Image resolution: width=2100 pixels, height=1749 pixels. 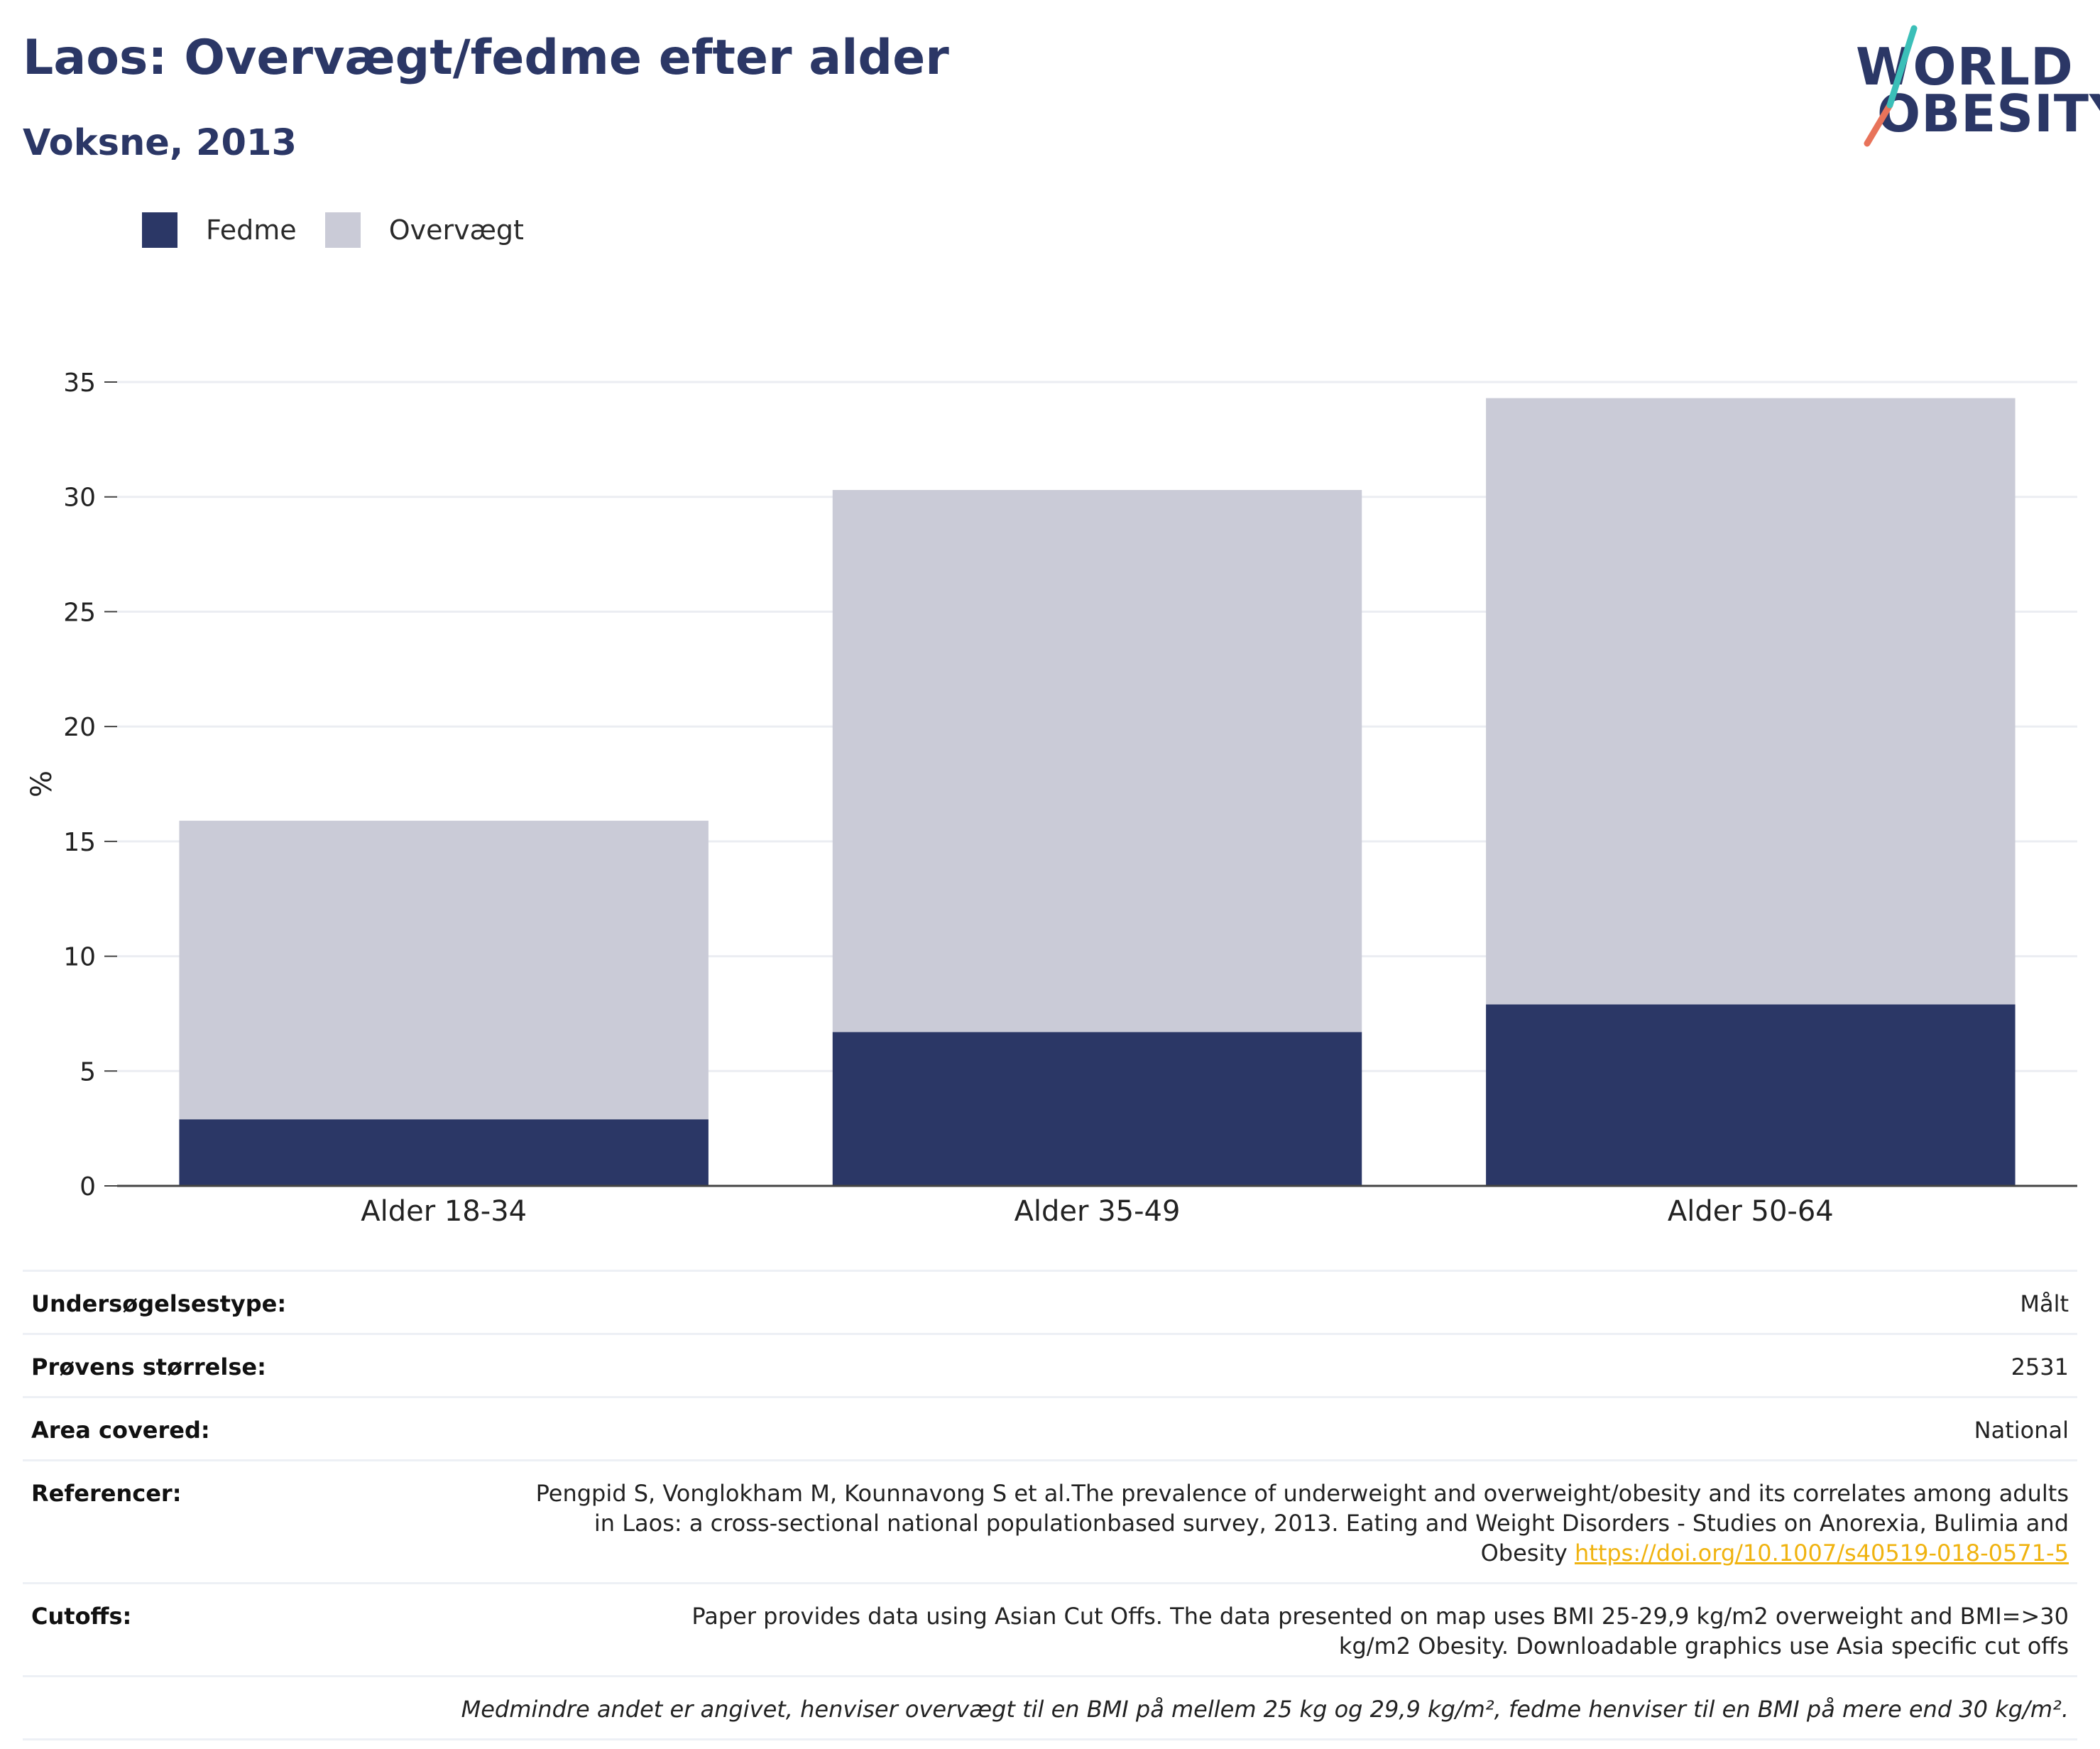 What do you see at coordinates (456, 230) in the screenshot?
I see `legend-label-overvaegt: Overvægt` at bounding box center [456, 230].